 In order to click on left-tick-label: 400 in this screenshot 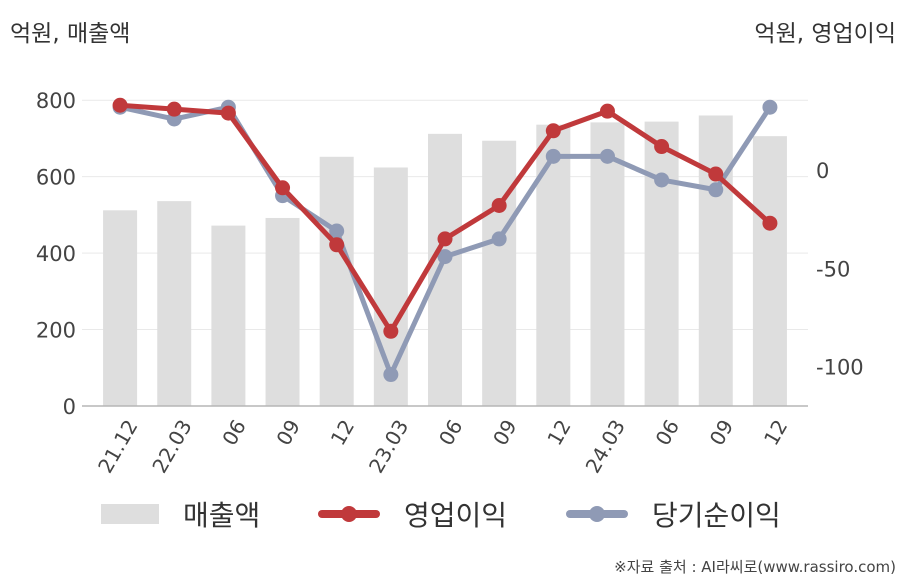, I will do `click(56, 254)`.